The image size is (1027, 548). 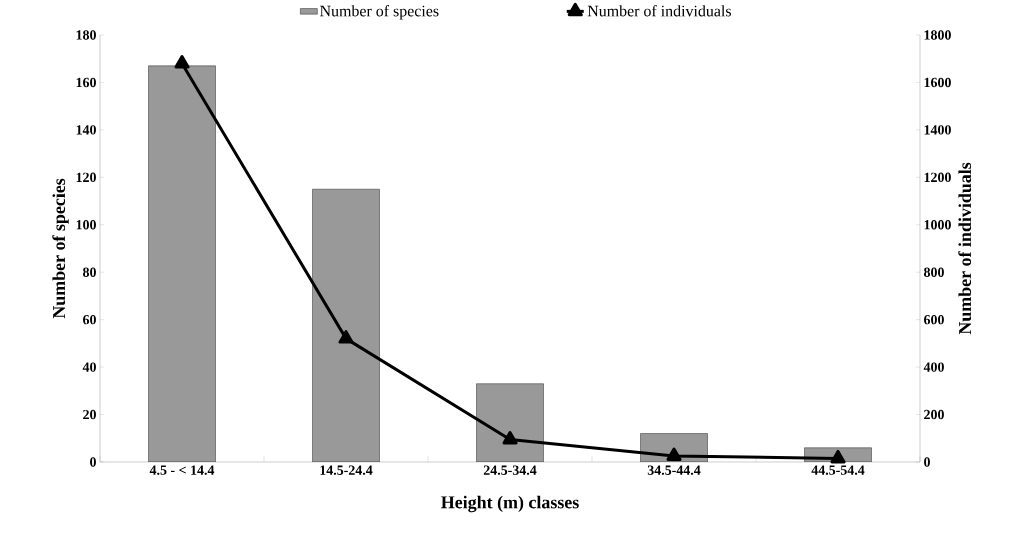 What do you see at coordinates (86, 177) in the screenshot?
I see `y-tick-label: 120` at bounding box center [86, 177].